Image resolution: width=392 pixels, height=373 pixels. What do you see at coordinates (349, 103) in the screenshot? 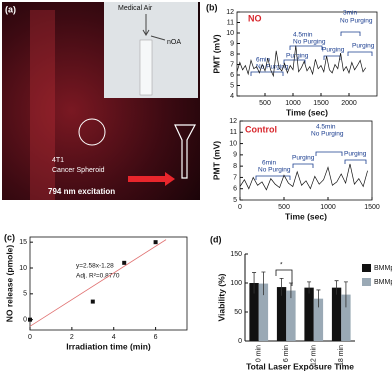
I see `x-tick-label: 2000` at bounding box center [349, 103].